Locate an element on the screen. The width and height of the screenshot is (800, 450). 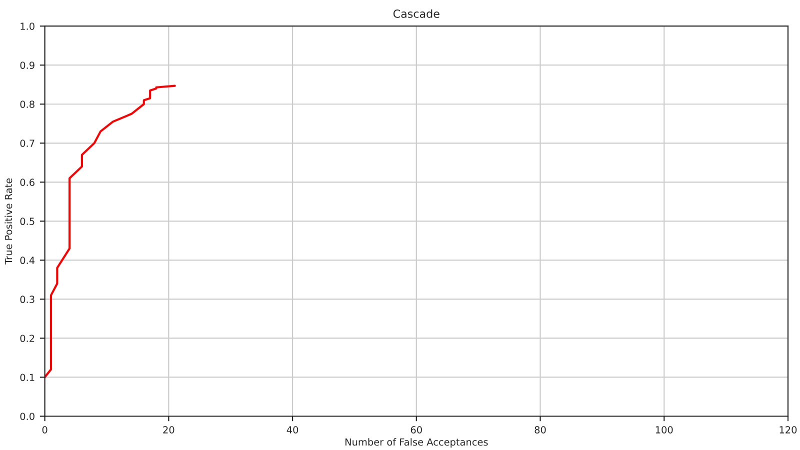
y-axis-title: True Positive Rate is located at coordinates (8, 221).